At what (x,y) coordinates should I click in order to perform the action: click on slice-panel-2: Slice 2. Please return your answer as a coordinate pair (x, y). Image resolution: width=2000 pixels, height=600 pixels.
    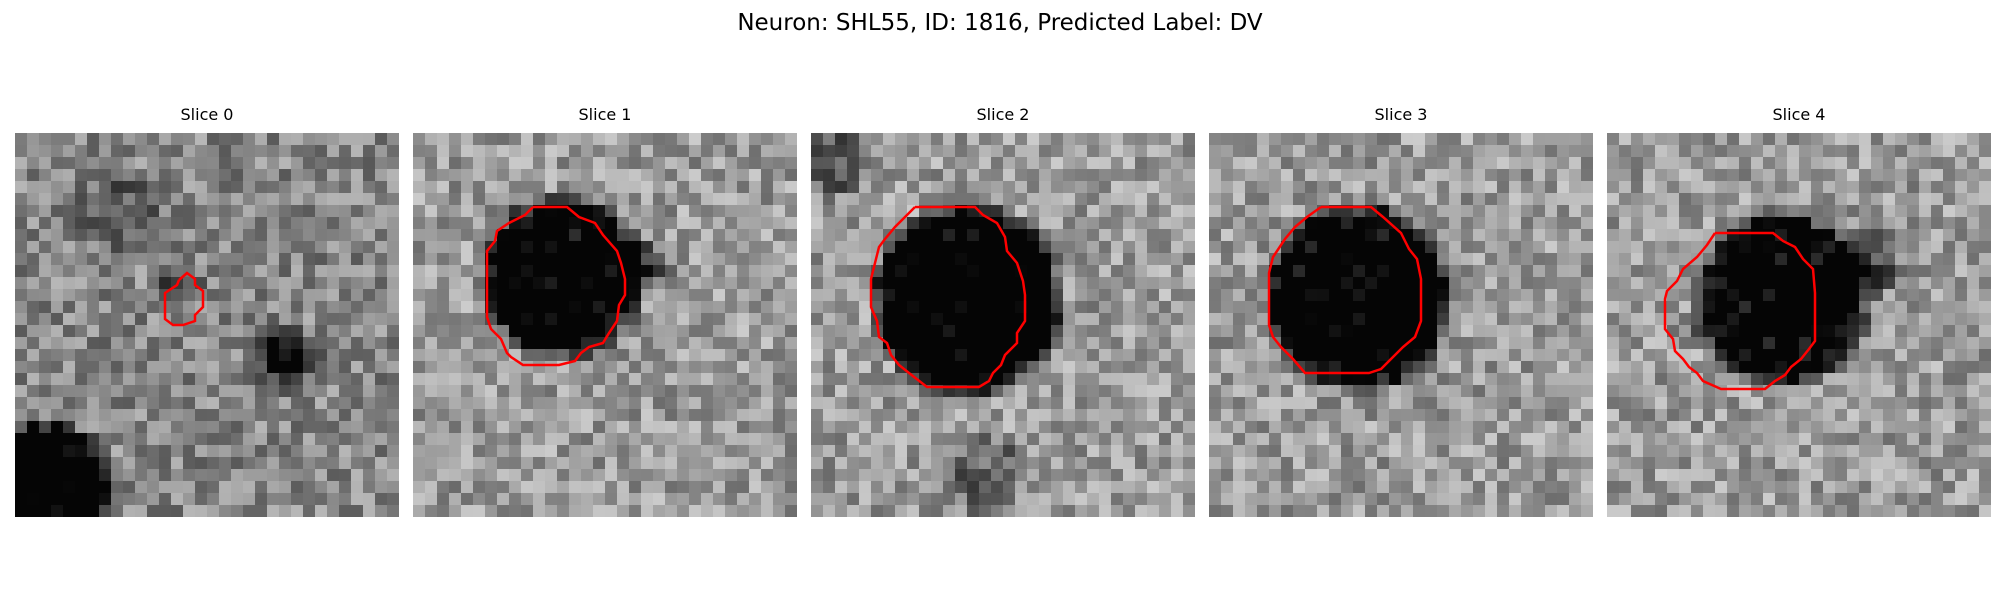
    Looking at the image, I should click on (1003, 311).